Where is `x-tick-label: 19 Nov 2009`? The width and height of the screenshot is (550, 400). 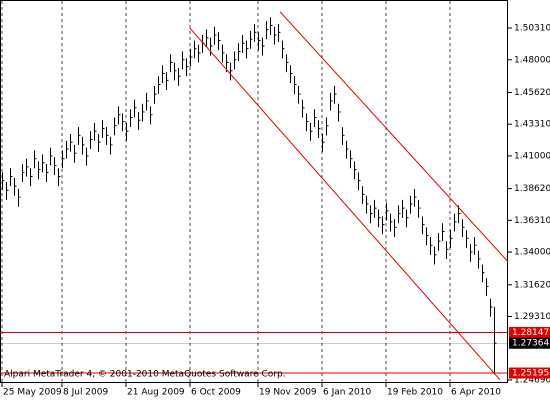 x-tick-label: 19 Nov 2009 is located at coordinates (288, 393).